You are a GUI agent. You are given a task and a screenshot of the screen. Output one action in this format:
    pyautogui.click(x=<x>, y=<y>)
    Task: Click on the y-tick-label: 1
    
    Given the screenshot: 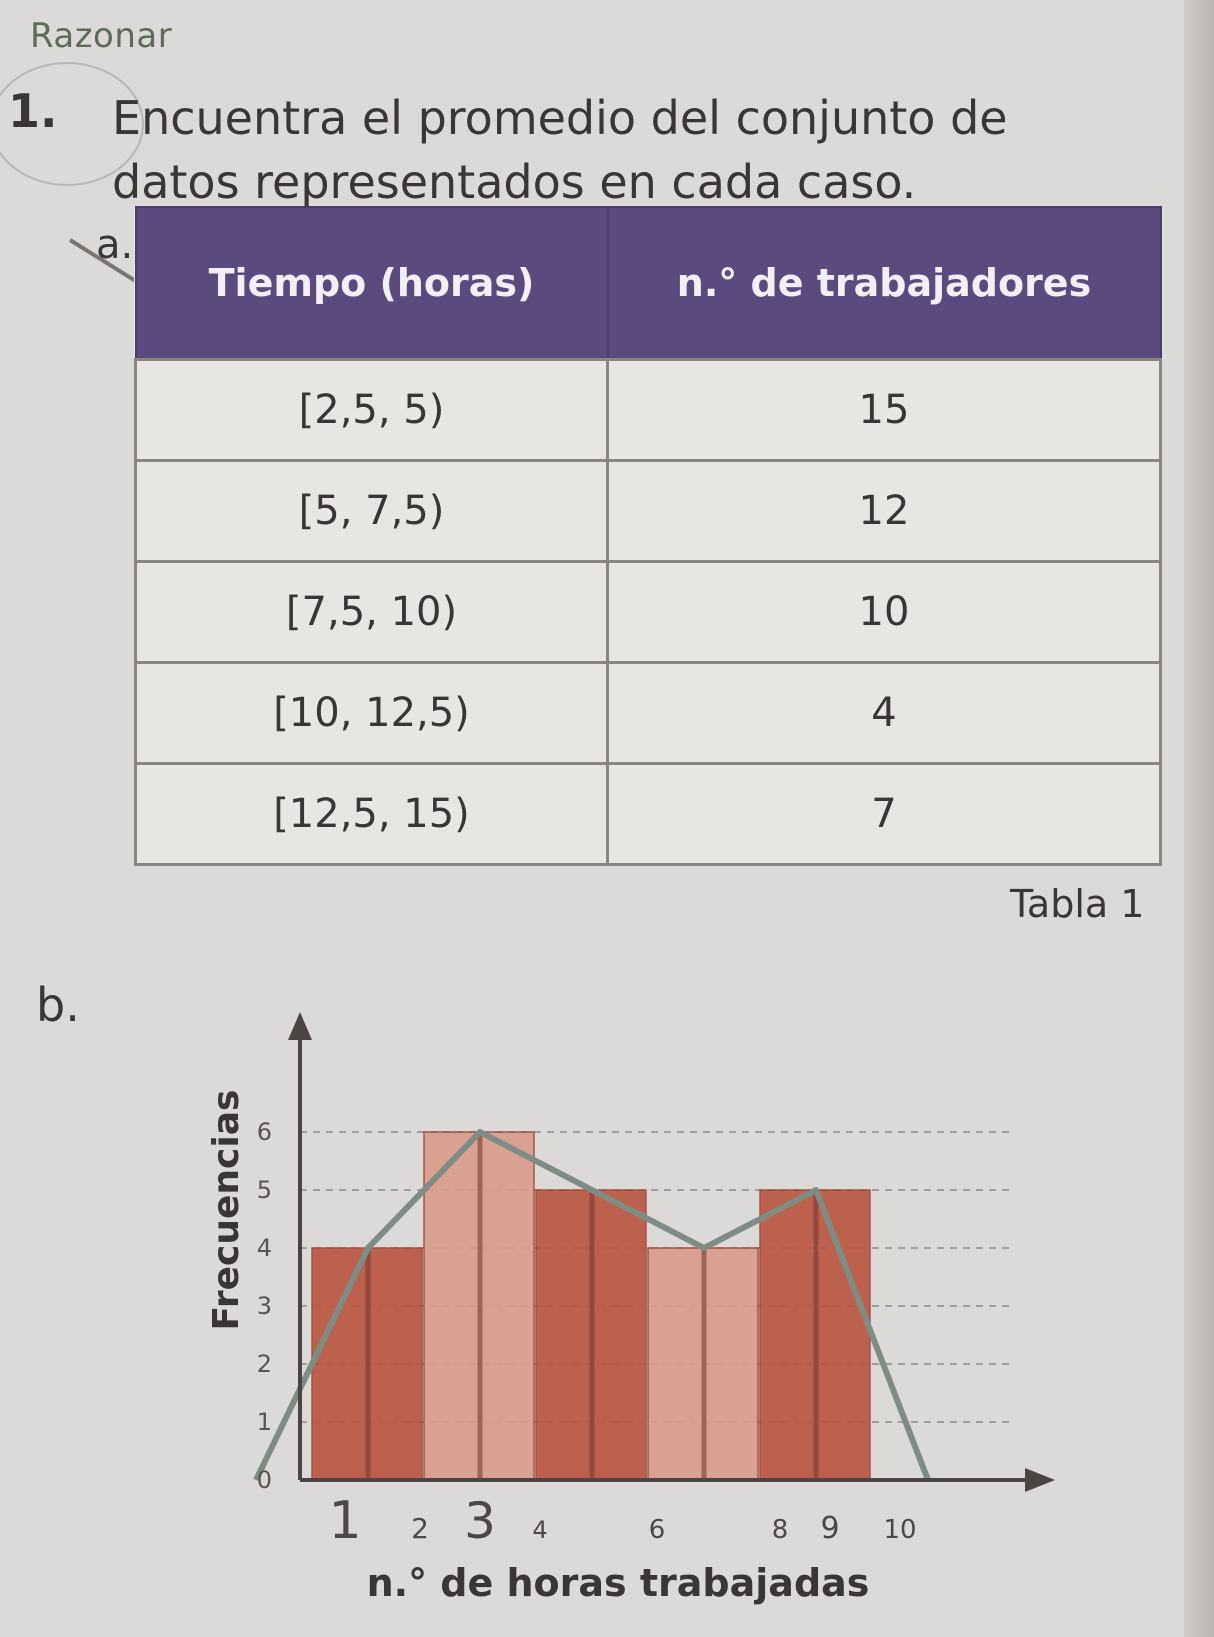 What is the action you would take?
    pyautogui.click(x=264, y=1422)
    